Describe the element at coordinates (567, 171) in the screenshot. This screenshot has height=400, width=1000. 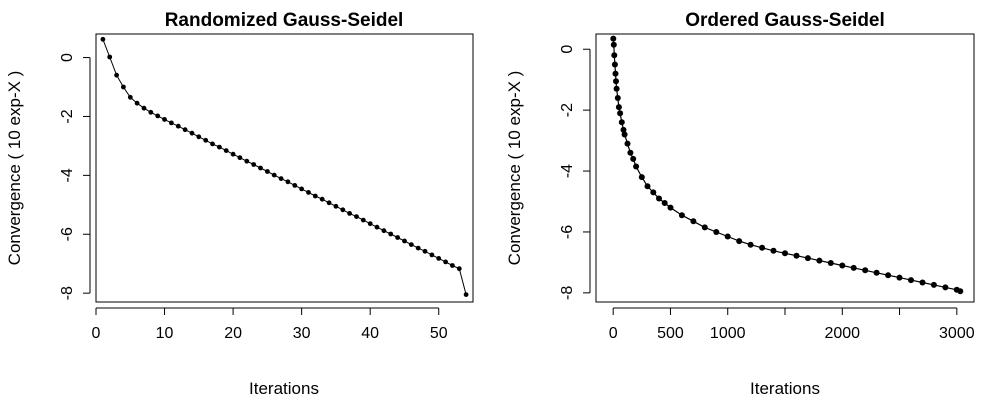
I see `right-y-tick-label: -4` at that location.